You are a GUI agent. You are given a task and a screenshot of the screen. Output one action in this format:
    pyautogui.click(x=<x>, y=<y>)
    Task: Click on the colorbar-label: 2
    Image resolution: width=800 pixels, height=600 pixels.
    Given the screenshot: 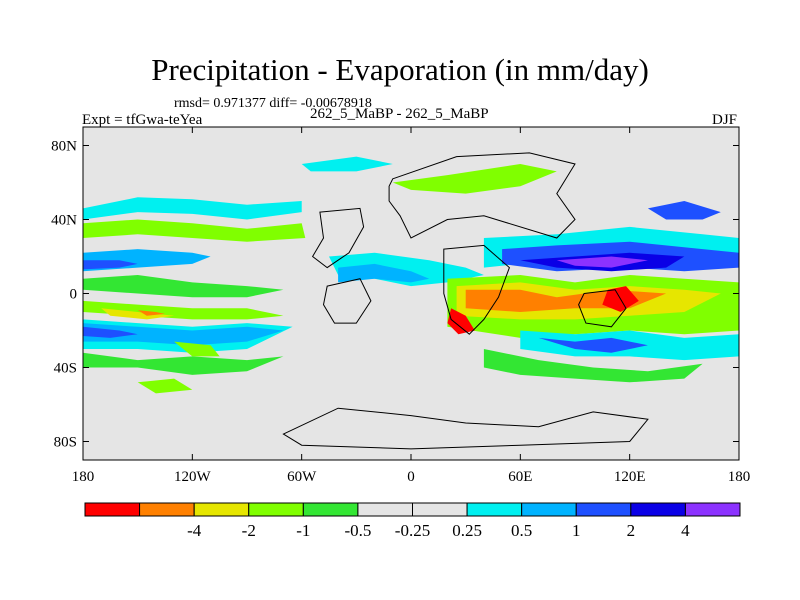 What is the action you would take?
    pyautogui.click(x=631, y=530)
    